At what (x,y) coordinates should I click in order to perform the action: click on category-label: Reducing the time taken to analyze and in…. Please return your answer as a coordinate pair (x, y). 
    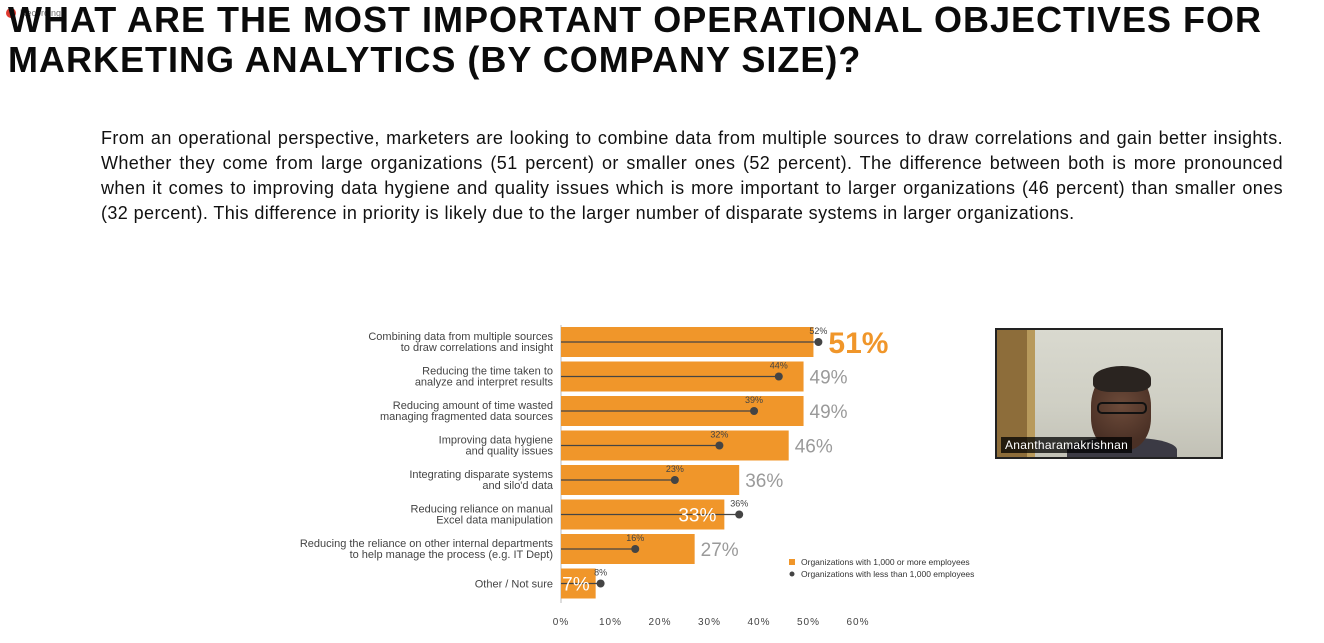
    Looking at the image, I should click on (484, 377).